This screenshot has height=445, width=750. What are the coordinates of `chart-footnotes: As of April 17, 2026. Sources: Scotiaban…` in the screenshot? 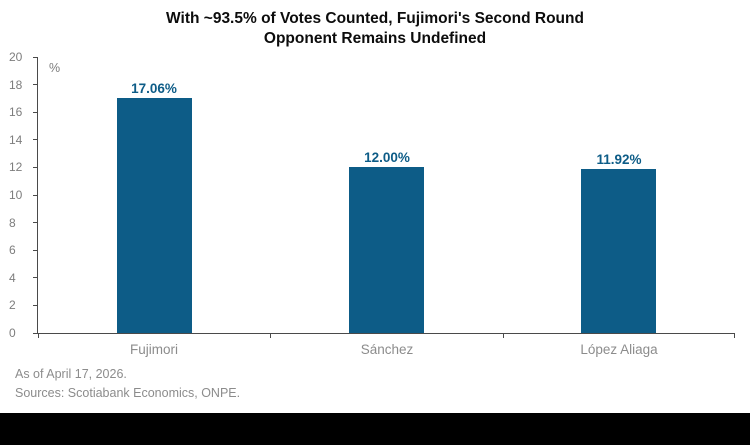 It's located at (127, 384).